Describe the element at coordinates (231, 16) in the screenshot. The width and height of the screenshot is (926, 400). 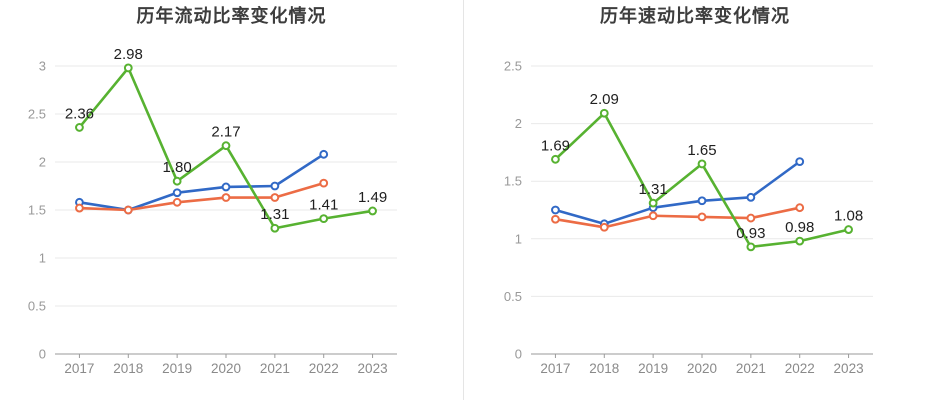
I see `chart-title-current-ratio: 历年流动比率变化情况` at that location.